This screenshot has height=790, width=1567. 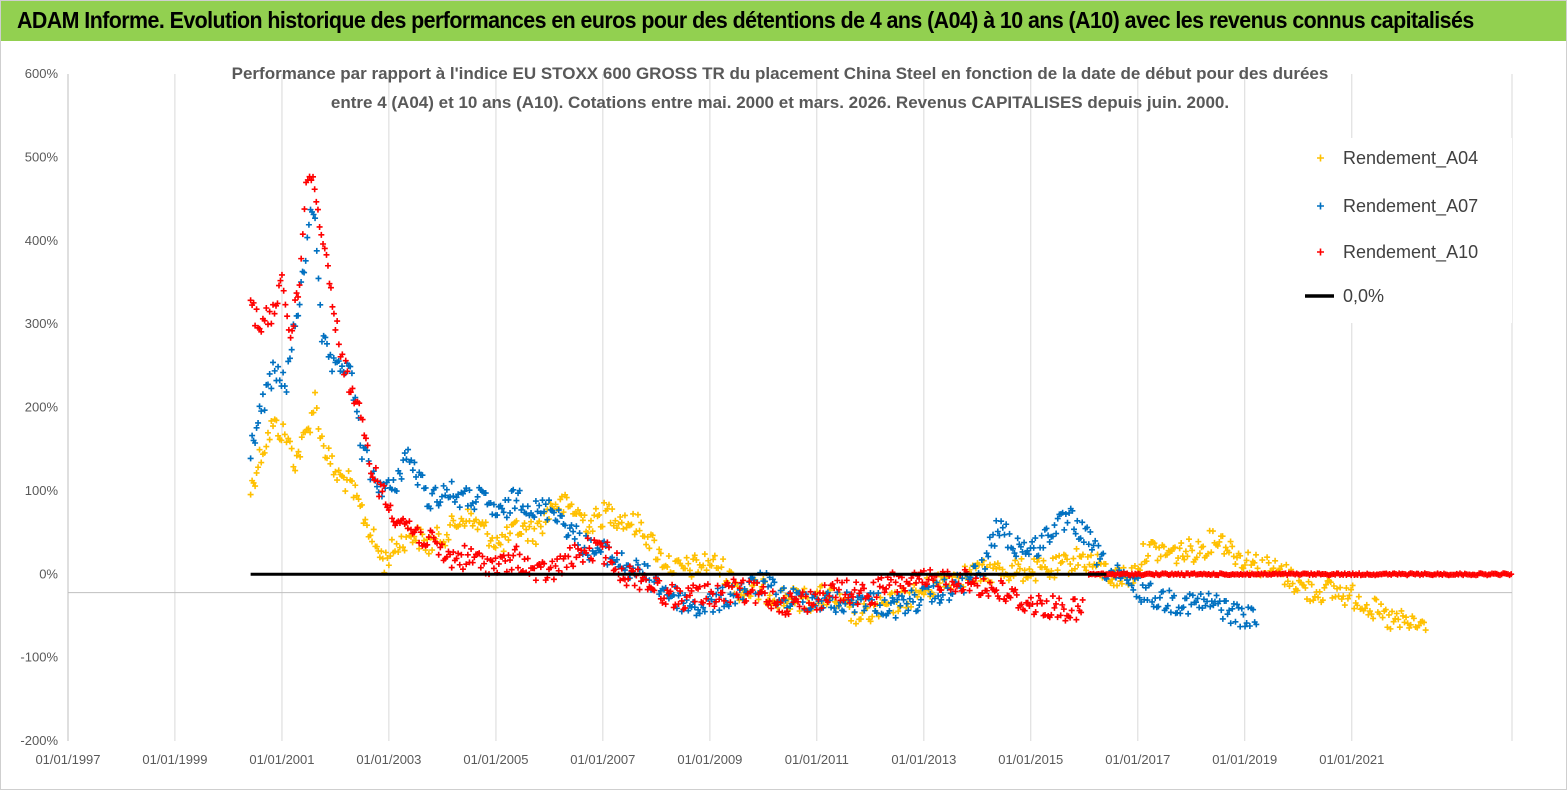 What do you see at coordinates (388, 759) in the screenshot?
I see `x-tick-label: 01/01/2003` at bounding box center [388, 759].